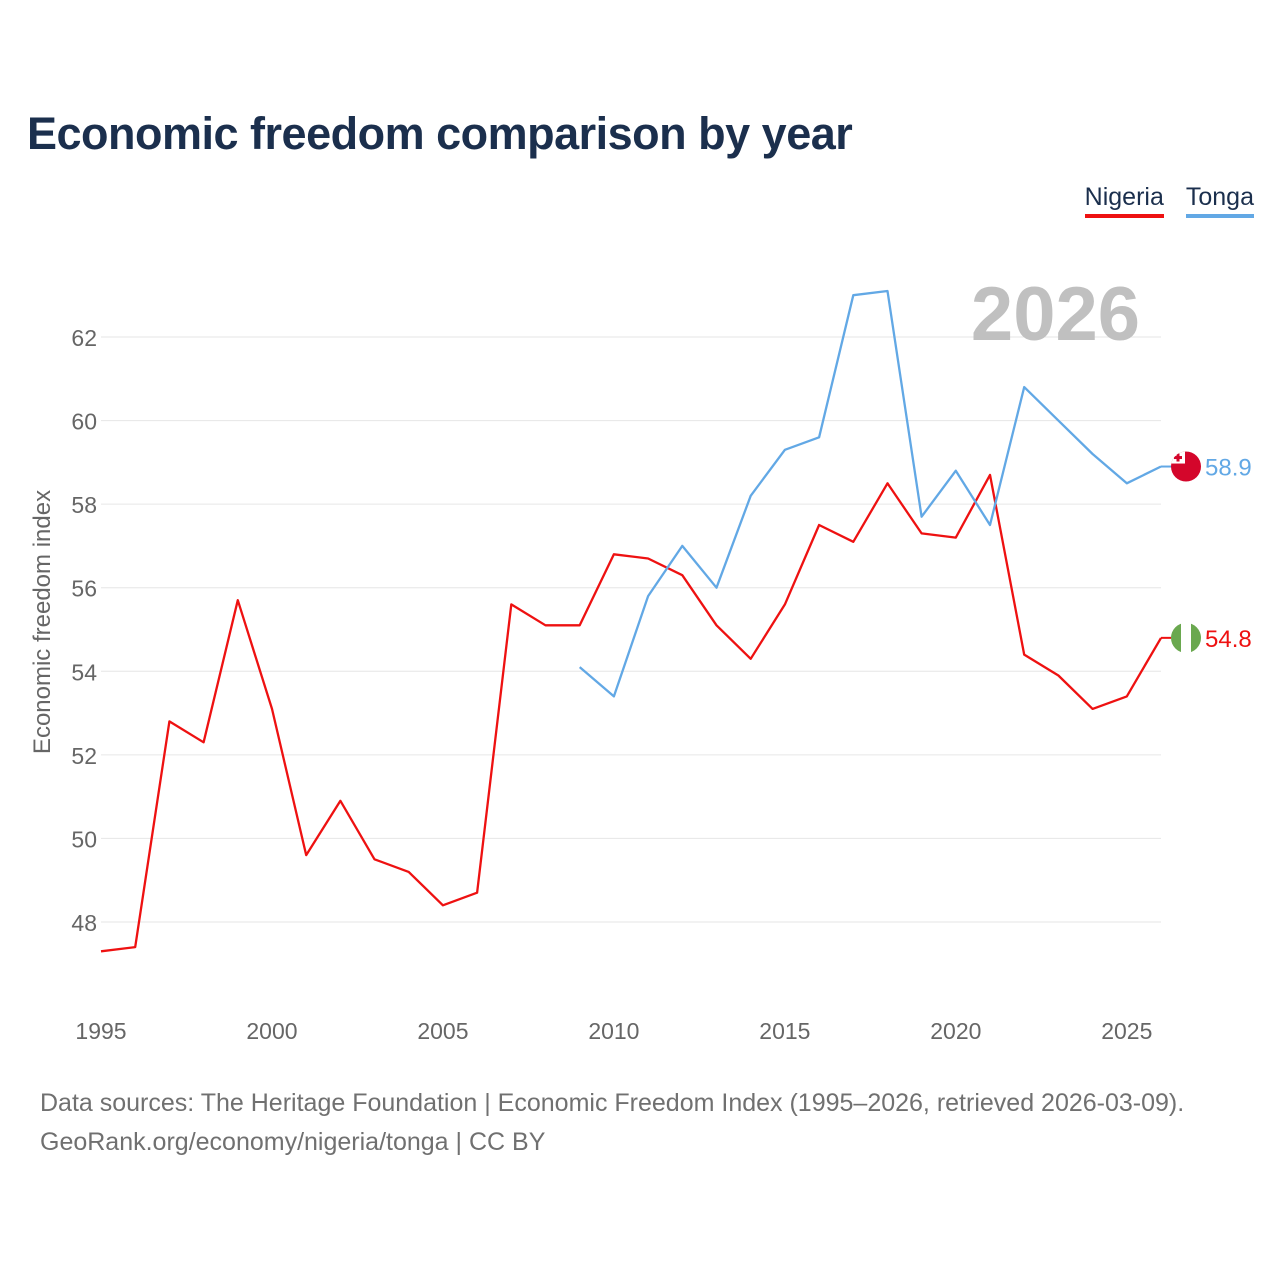  I want to click on end-value-label-tonga: 58.9, so click(1228, 468).